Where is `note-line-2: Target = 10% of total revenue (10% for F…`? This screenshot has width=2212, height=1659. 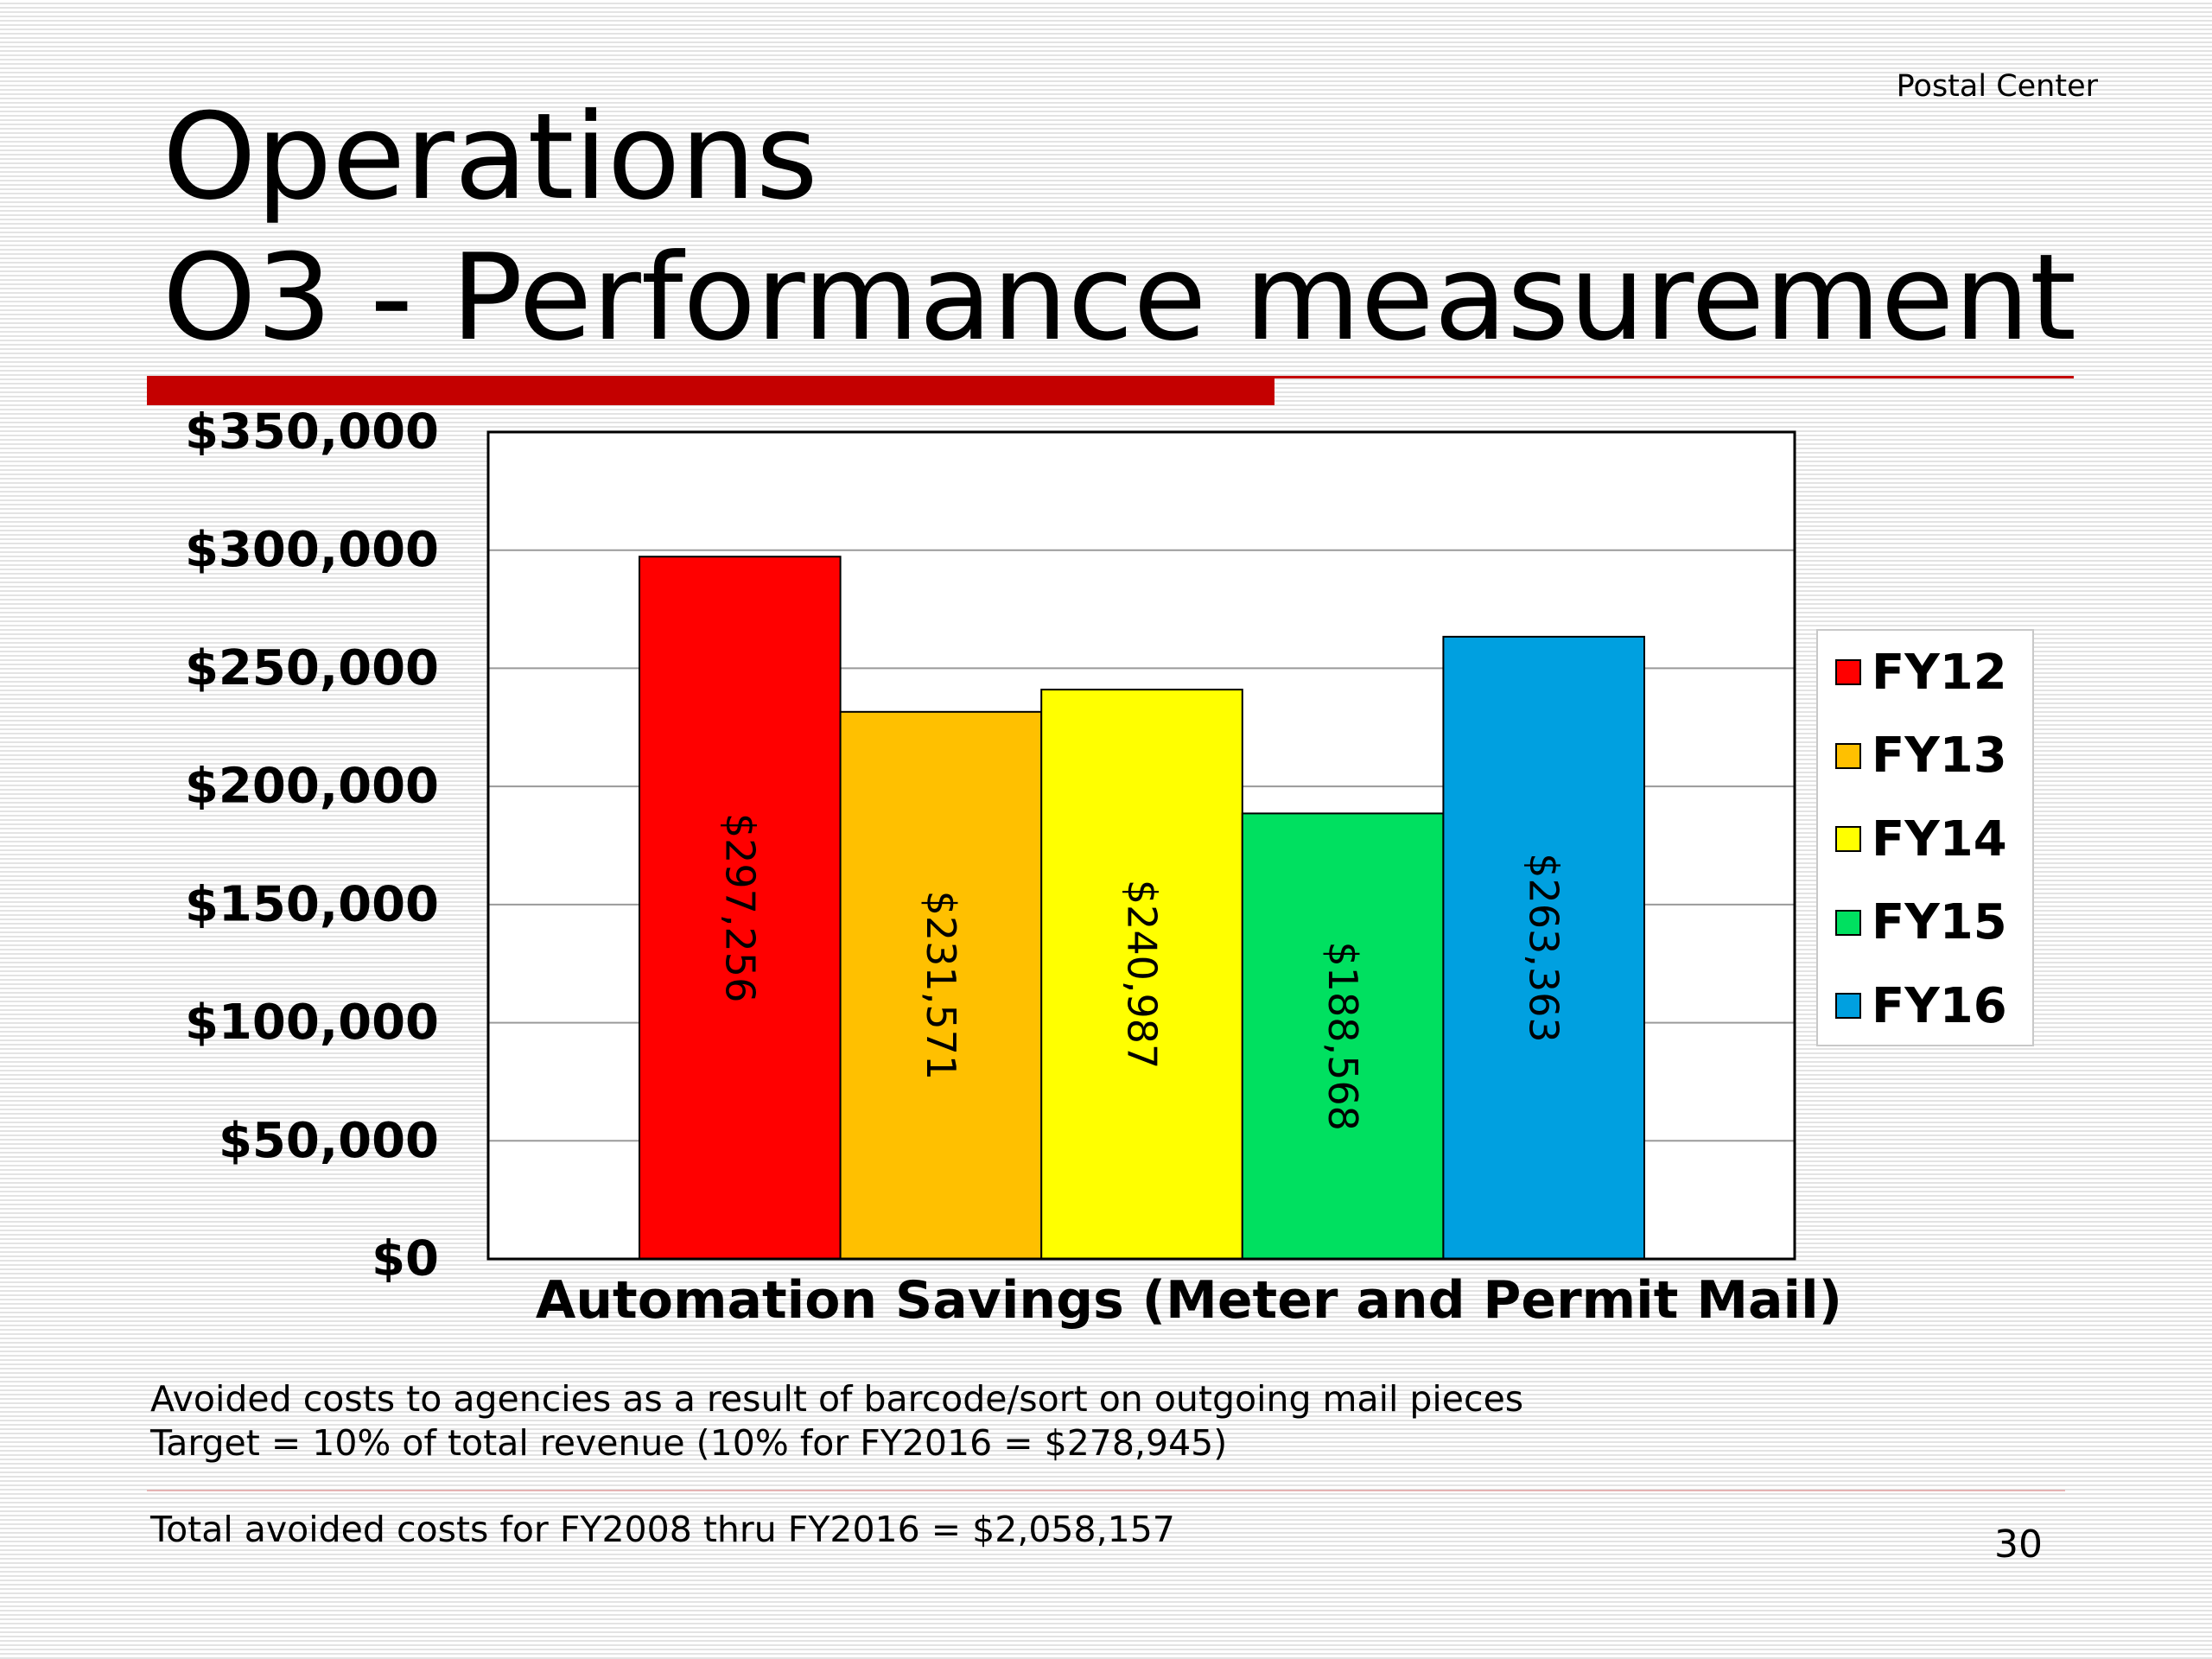
note-line-2: Target = 10% of total revenue (10% for F… is located at coordinates (689, 1443).